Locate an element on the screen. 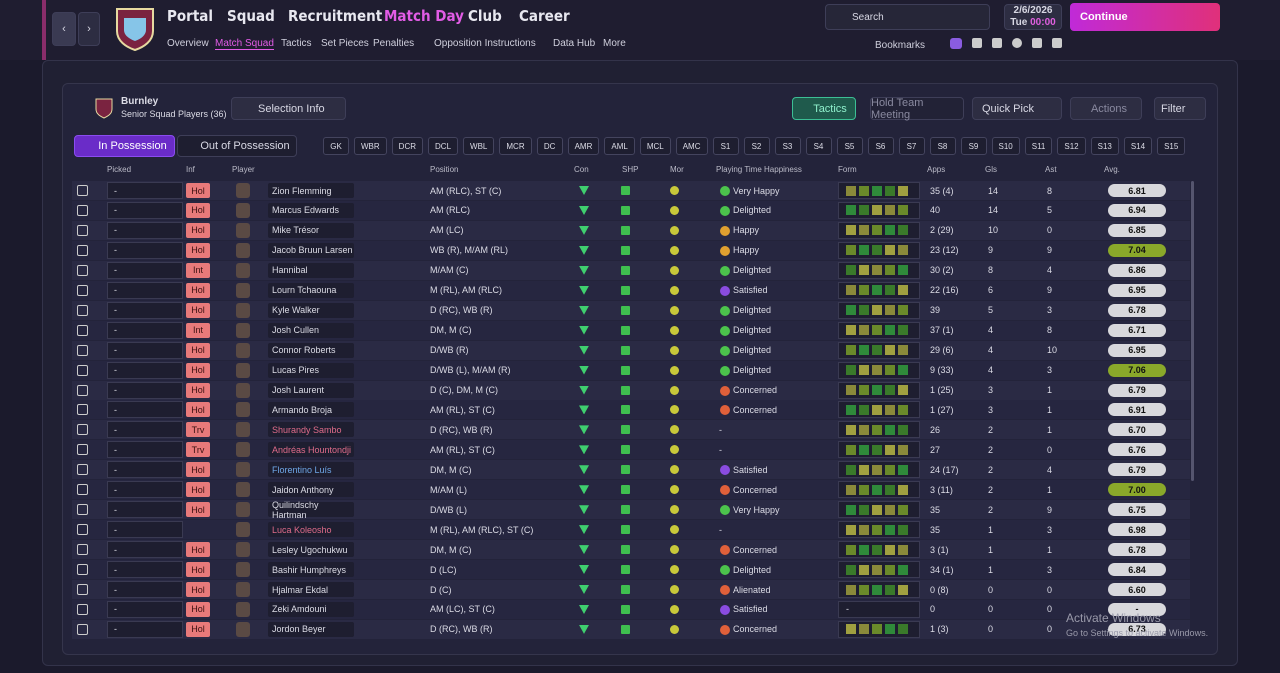  position-tab: MCL is located at coordinates (655, 146).